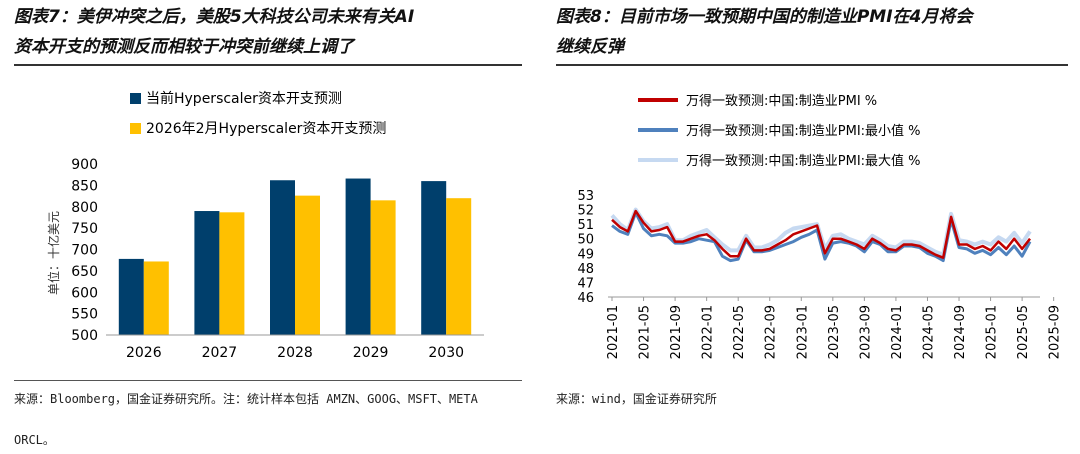 The image size is (1080, 454). I want to click on bar-y-axis: 500 550 600 650 700 750 800 850 900, so click(84, 250).